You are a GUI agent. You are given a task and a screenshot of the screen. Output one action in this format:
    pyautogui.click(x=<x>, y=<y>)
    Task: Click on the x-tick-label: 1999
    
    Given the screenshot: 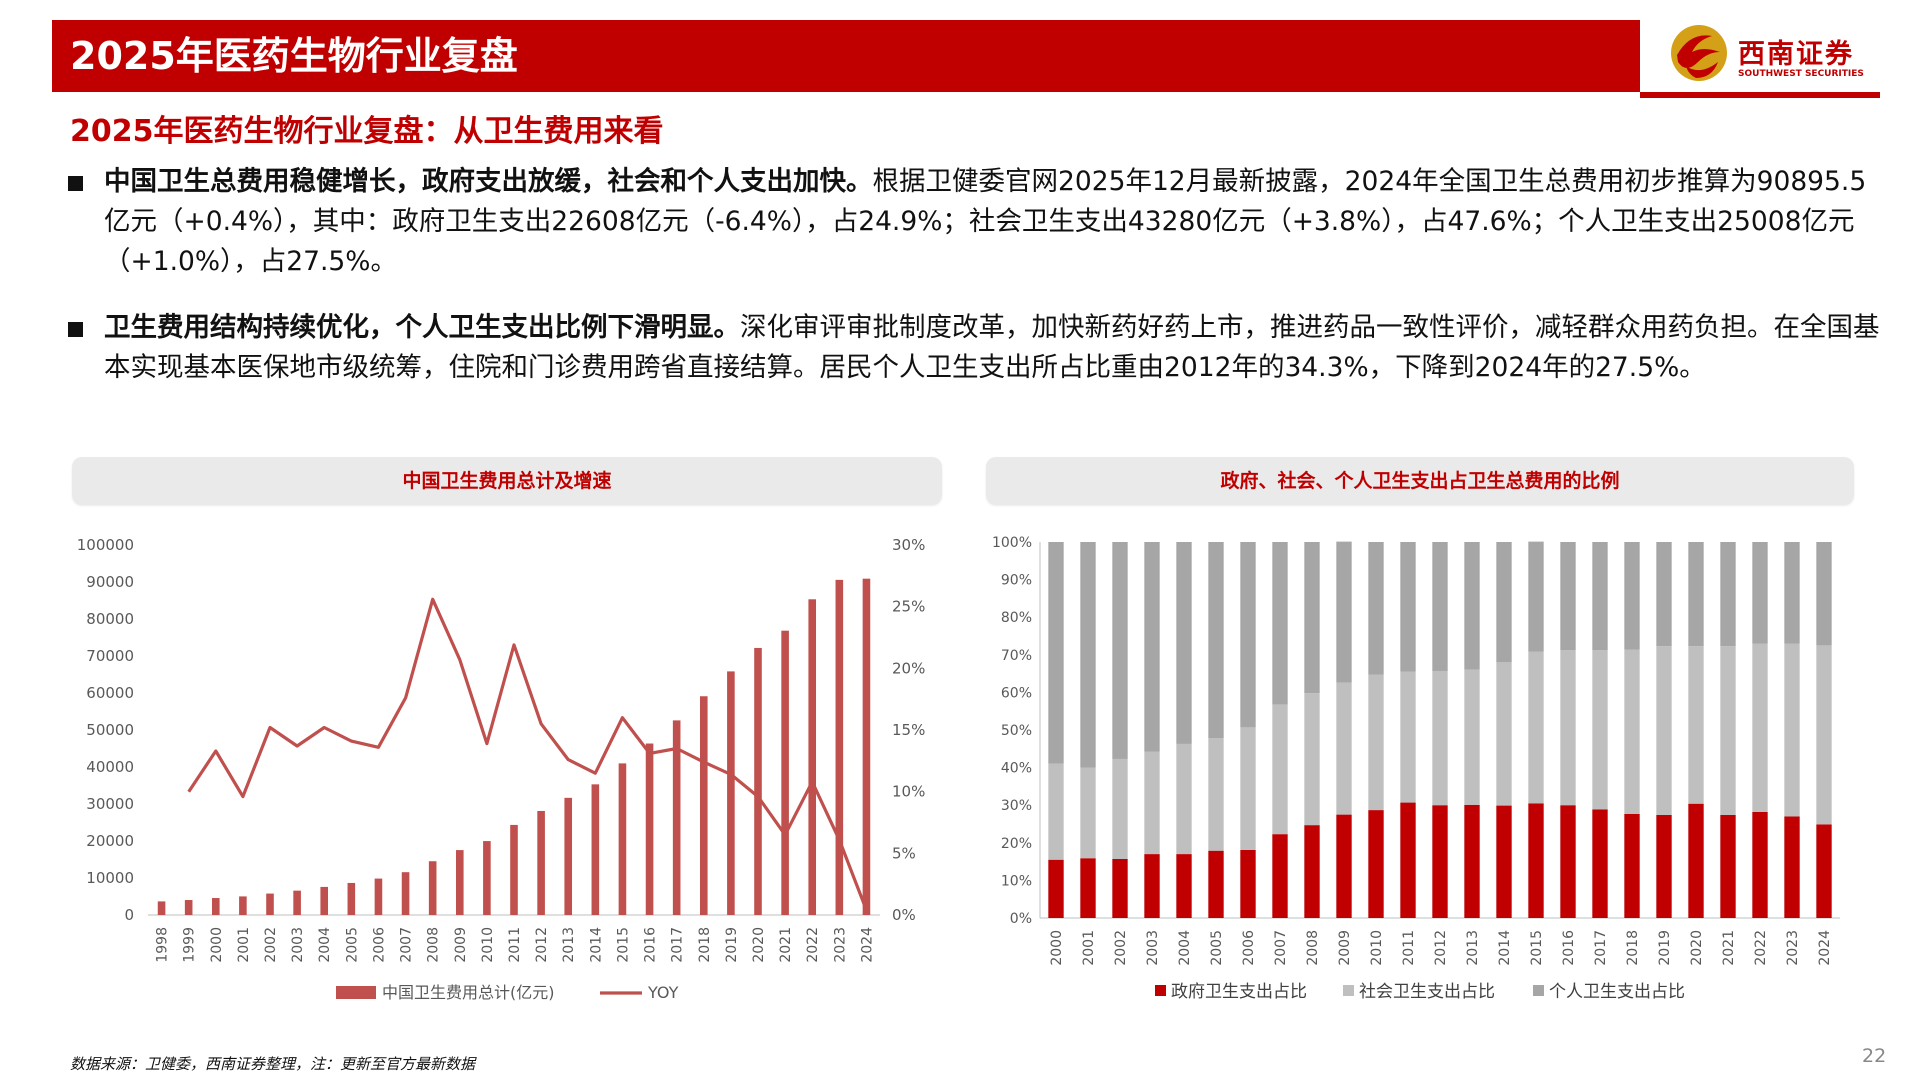 What is the action you would take?
    pyautogui.click(x=190, y=945)
    